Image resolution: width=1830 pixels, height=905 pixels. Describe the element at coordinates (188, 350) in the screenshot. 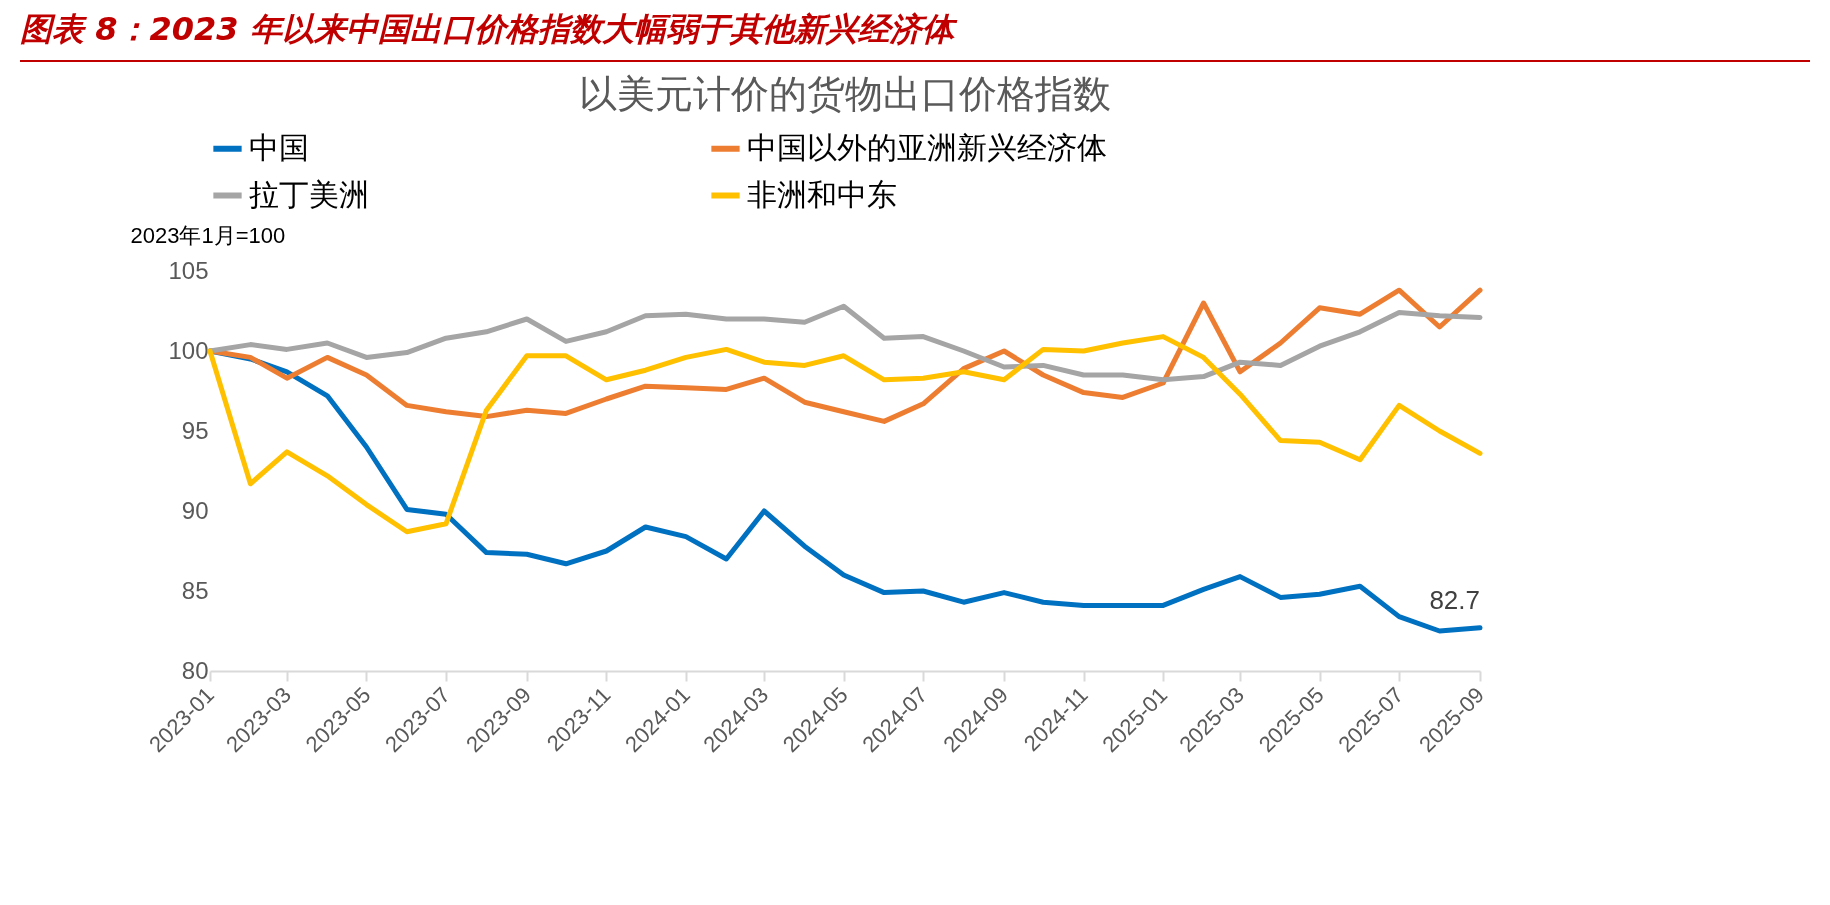

I see `y-tick-label: 100` at that location.